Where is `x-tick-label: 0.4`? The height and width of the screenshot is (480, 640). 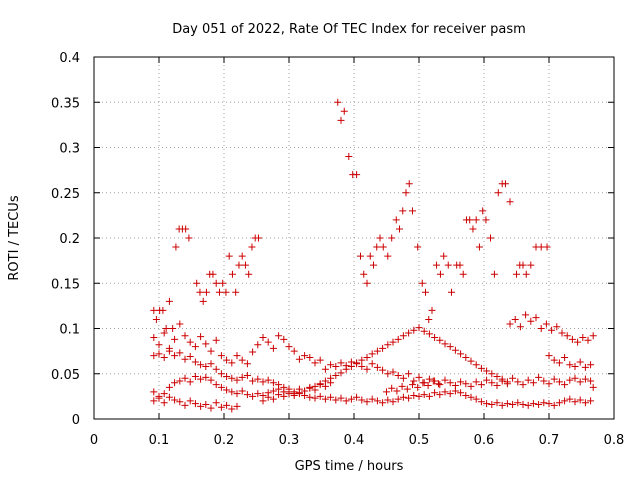
x-tick-label: 0.4 is located at coordinates (354, 440).